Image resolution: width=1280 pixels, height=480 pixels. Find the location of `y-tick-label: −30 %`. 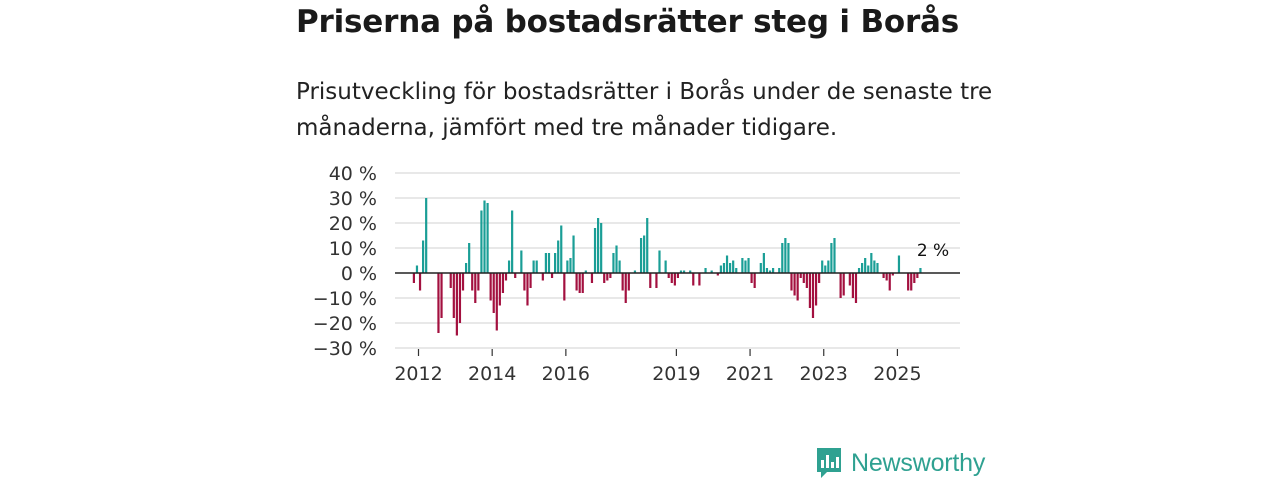

y-tick-label: −30 % is located at coordinates (345, 349).